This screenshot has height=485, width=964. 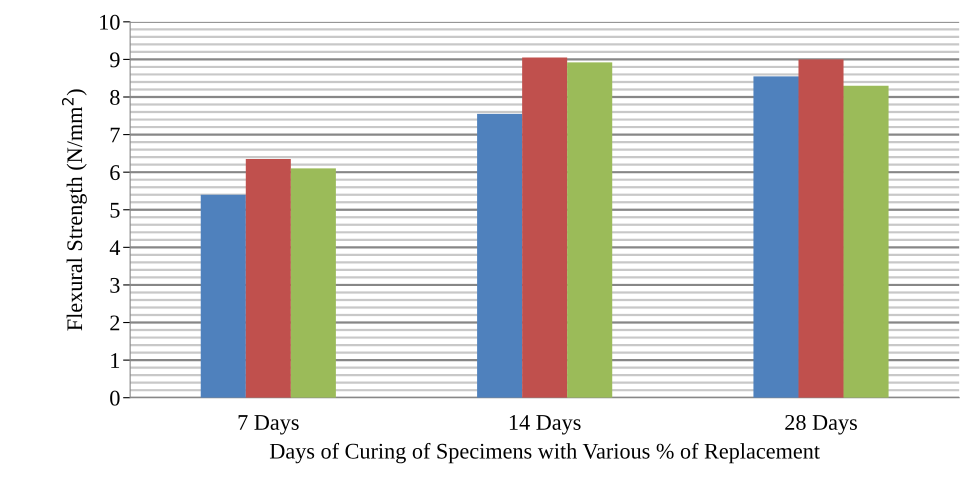 I want to click on y-tick-label: 2, so click(x=115, y=323).